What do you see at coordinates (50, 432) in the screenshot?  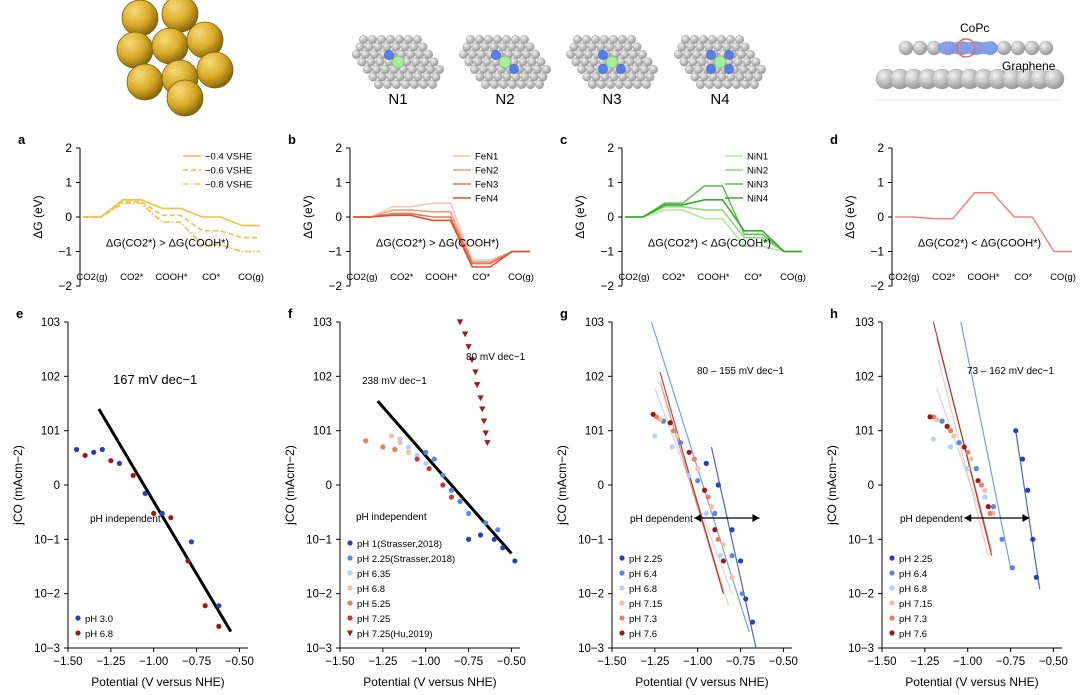 I see `y-tick-label: 101` at bounding box center [50, 432].